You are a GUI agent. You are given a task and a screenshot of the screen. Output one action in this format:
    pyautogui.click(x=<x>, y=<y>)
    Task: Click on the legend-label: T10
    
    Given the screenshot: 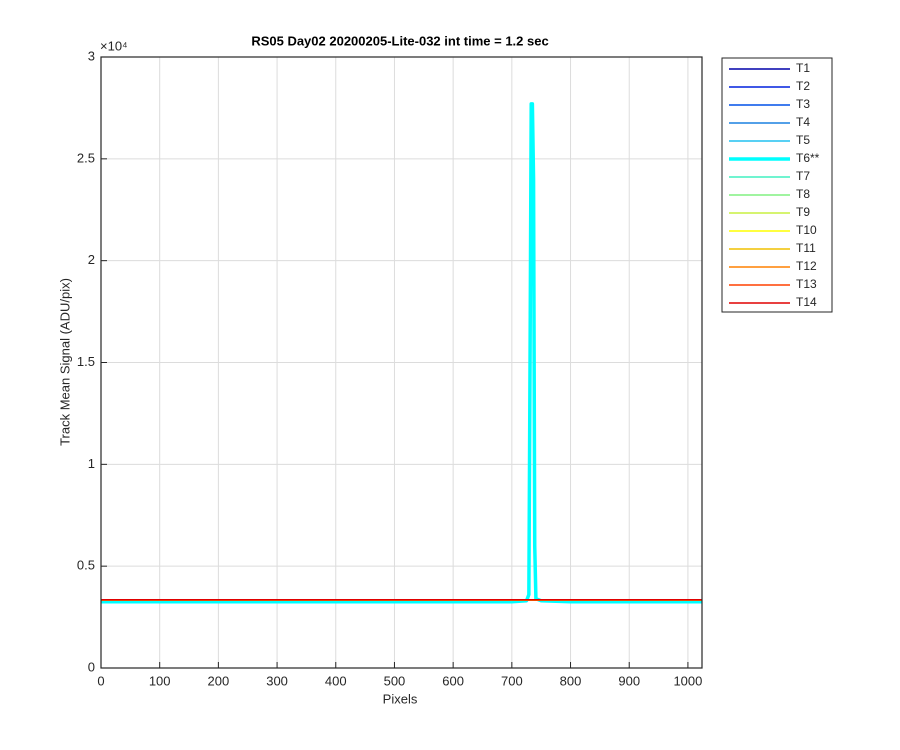 What is the action you would take?
    pyautogui.click(x=806, y=230)
    